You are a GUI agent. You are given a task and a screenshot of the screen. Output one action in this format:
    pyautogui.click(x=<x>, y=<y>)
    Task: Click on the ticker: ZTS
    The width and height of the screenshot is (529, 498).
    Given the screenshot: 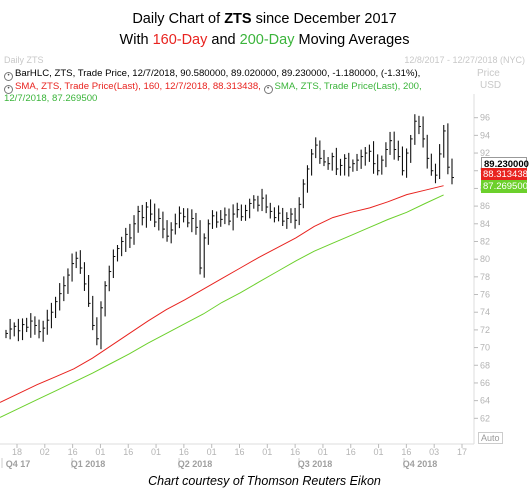 What is the action you would take?
    pyautogui.click(x=238, y=19)
    